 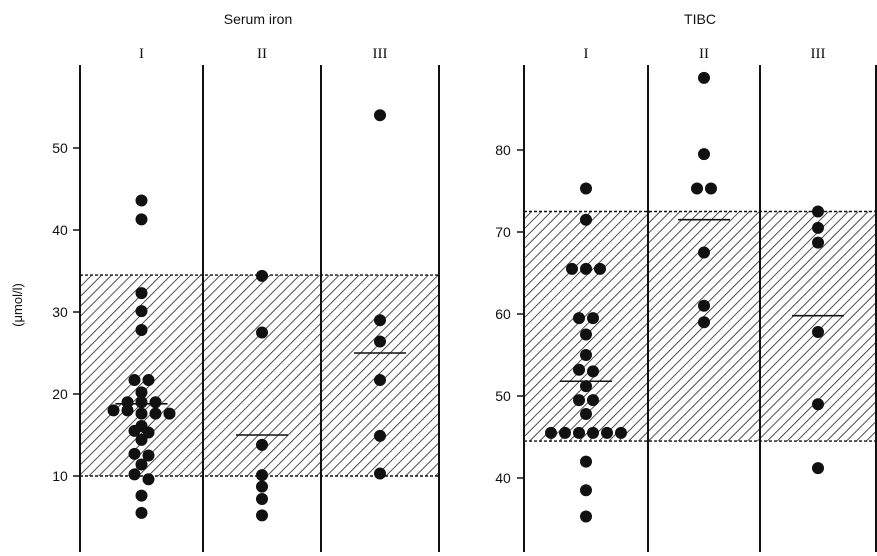 What do you see at coordinates (503, 314) in the screenshot?
I see `y-tick-label: 60` at bounding box center [503, 314].